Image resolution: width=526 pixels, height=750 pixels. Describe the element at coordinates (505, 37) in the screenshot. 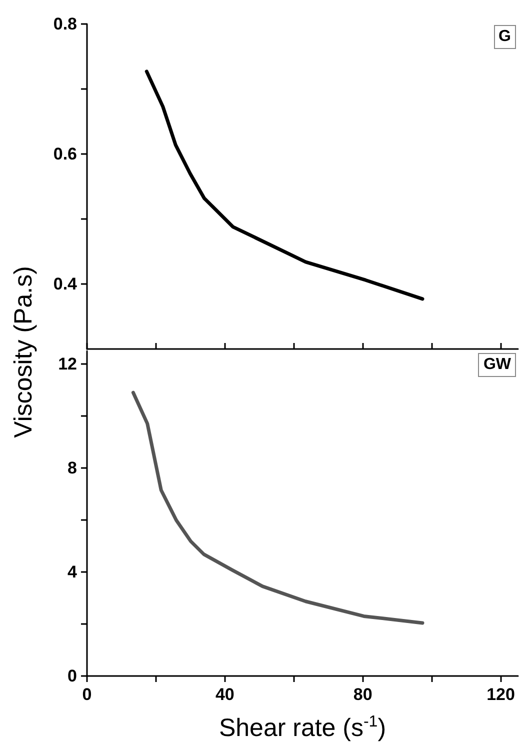

I see `annotation: G` at that location.